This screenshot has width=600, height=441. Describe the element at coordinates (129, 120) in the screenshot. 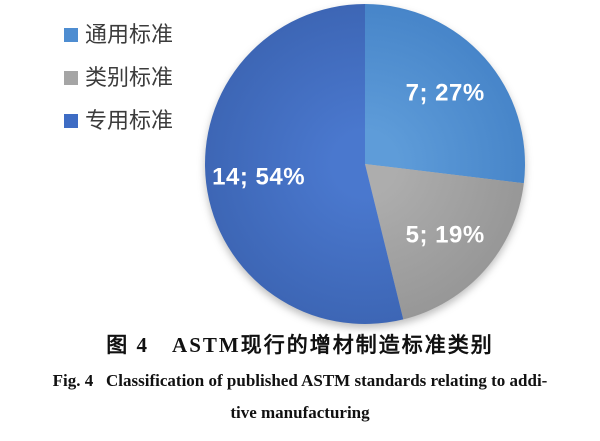

I see `legend-label: 专用标准` at that location.